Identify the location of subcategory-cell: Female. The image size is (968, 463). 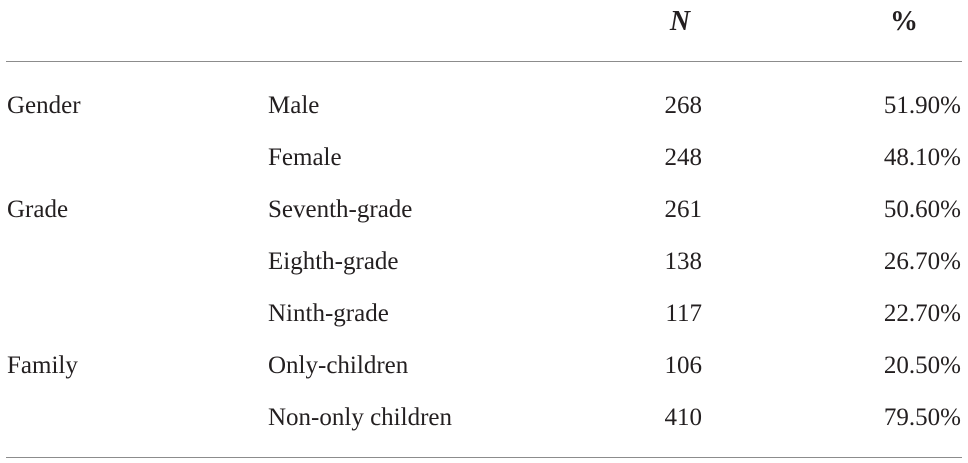
(305, 157).